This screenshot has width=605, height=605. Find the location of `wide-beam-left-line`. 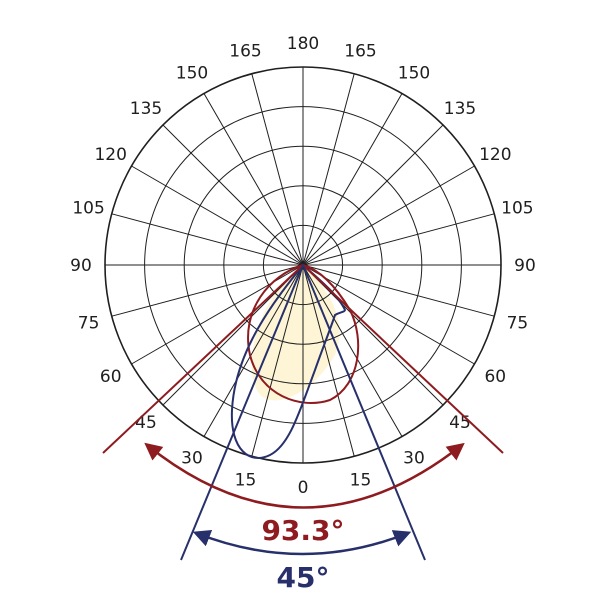

wide-beam-left-line is located at coordinates (203, 359).